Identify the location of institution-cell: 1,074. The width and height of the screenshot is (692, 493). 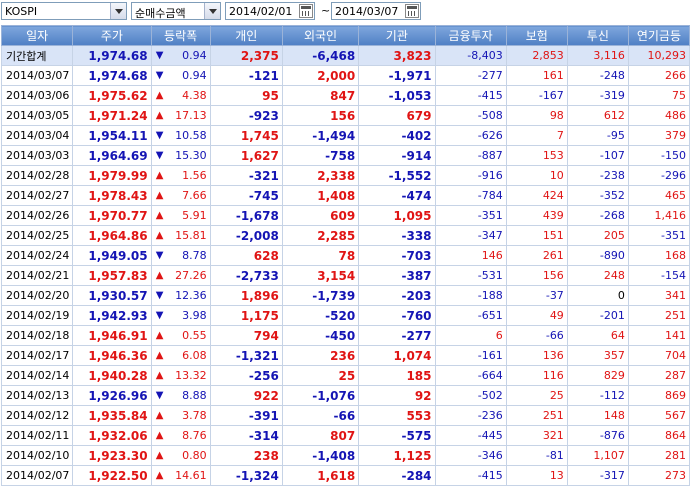
(397, 355).